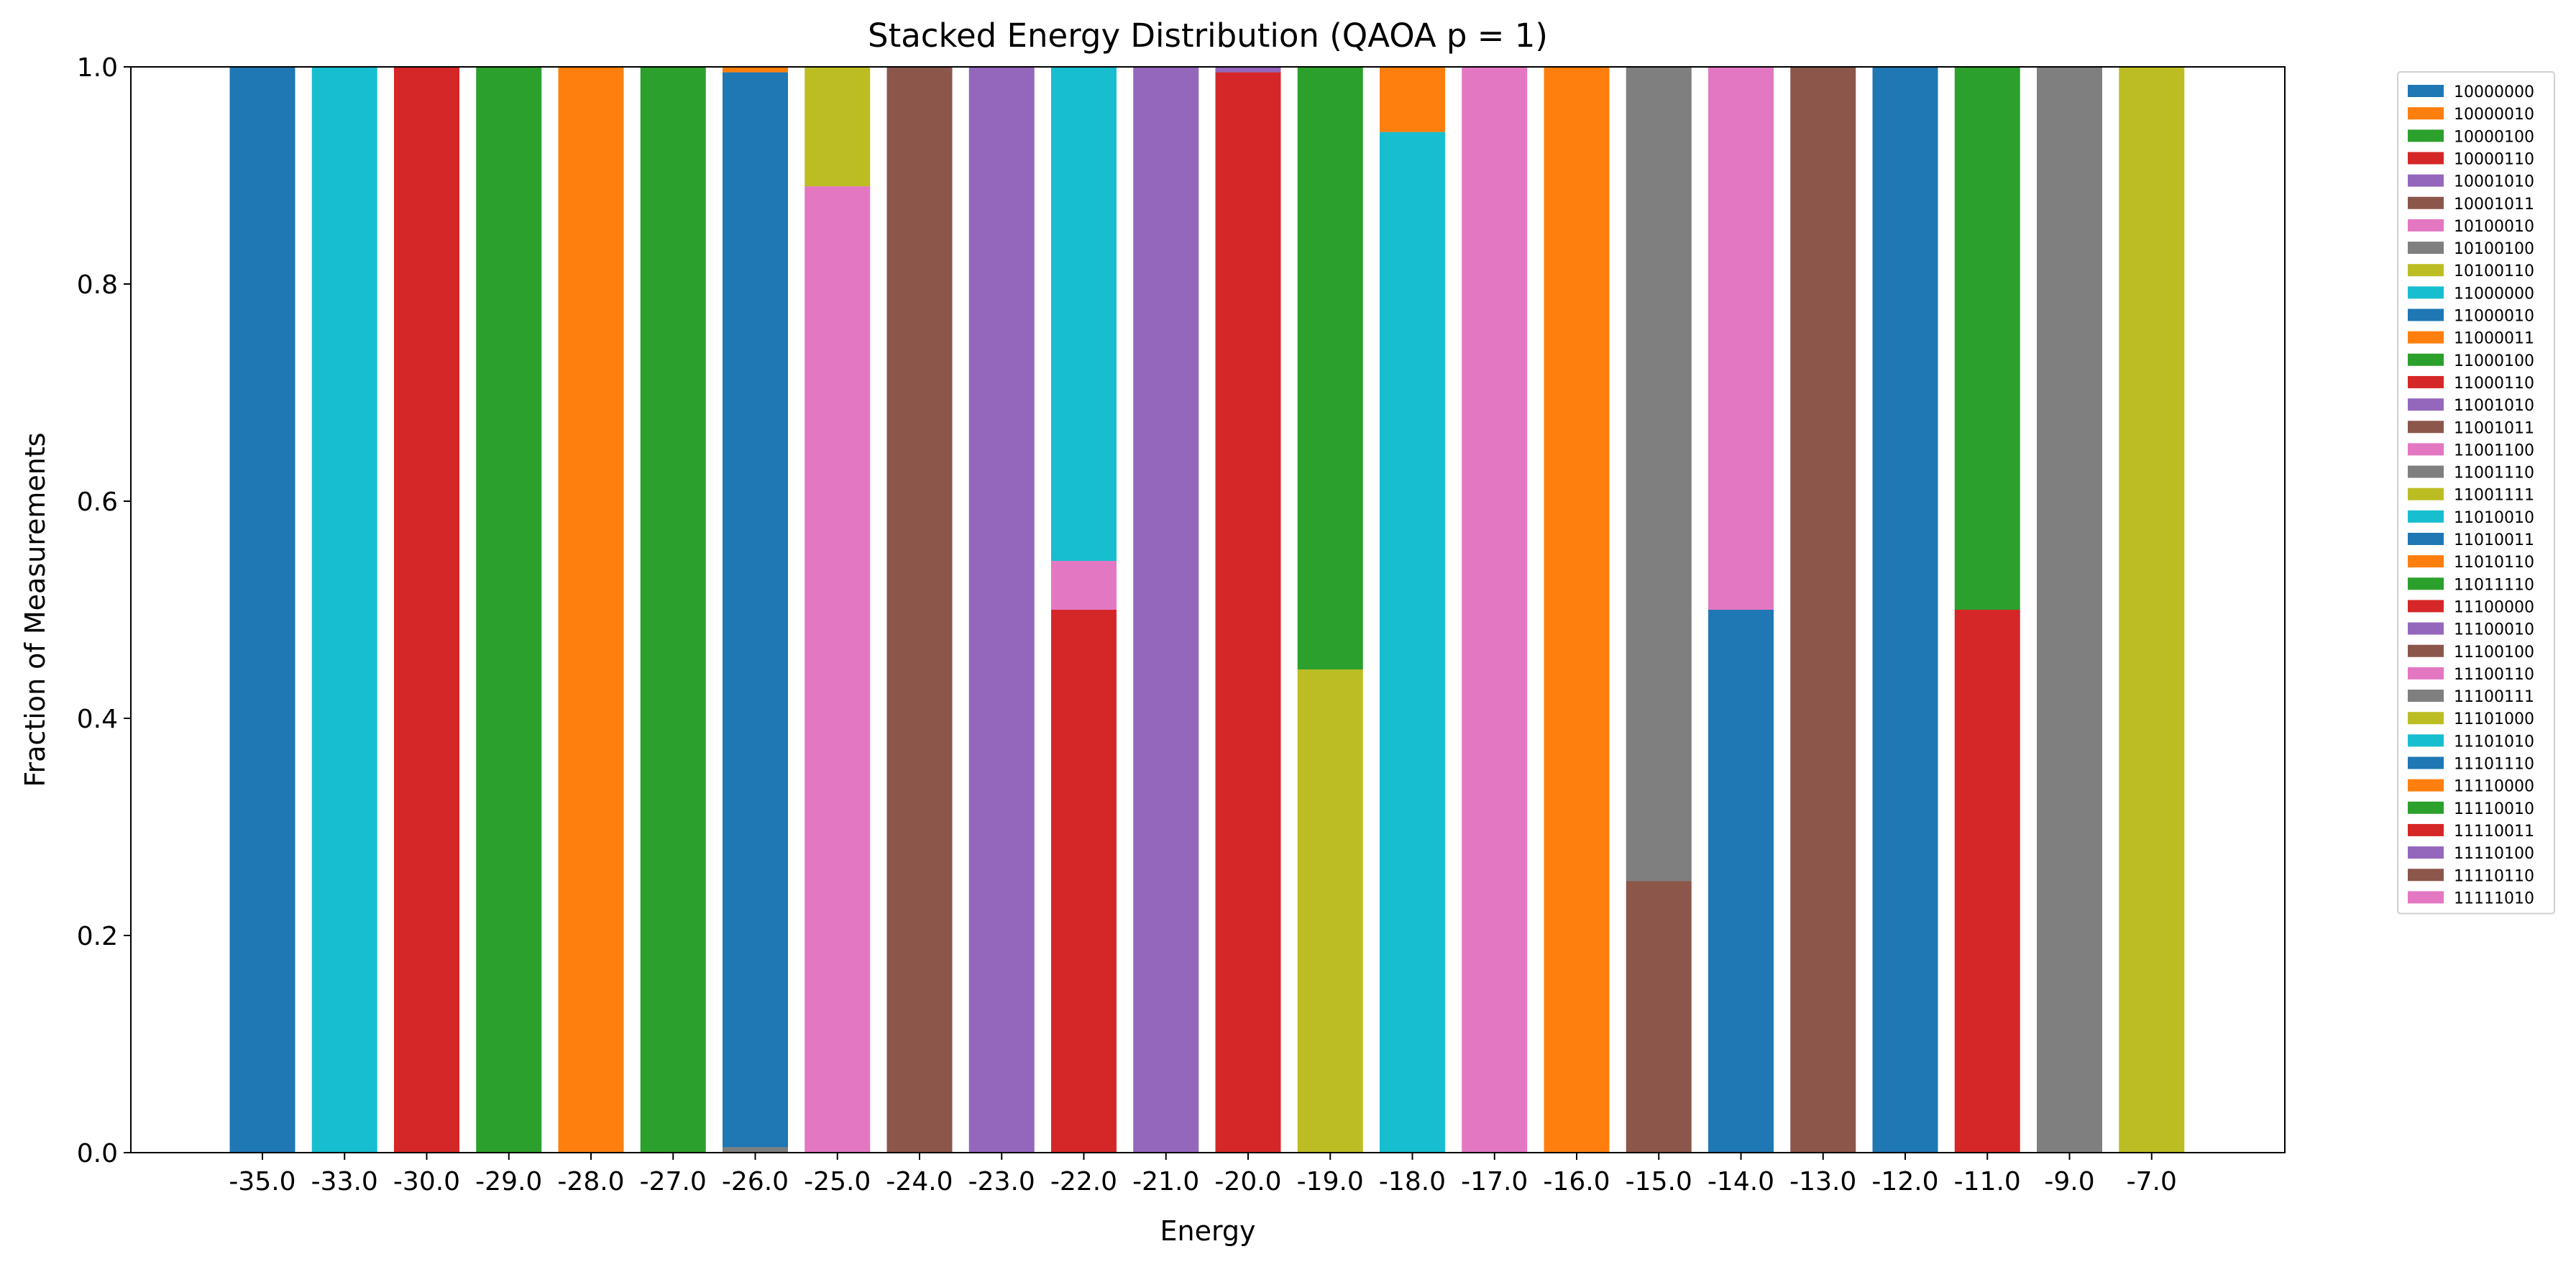  I want to click on legend-label: 11010110, so click(2494, 563).